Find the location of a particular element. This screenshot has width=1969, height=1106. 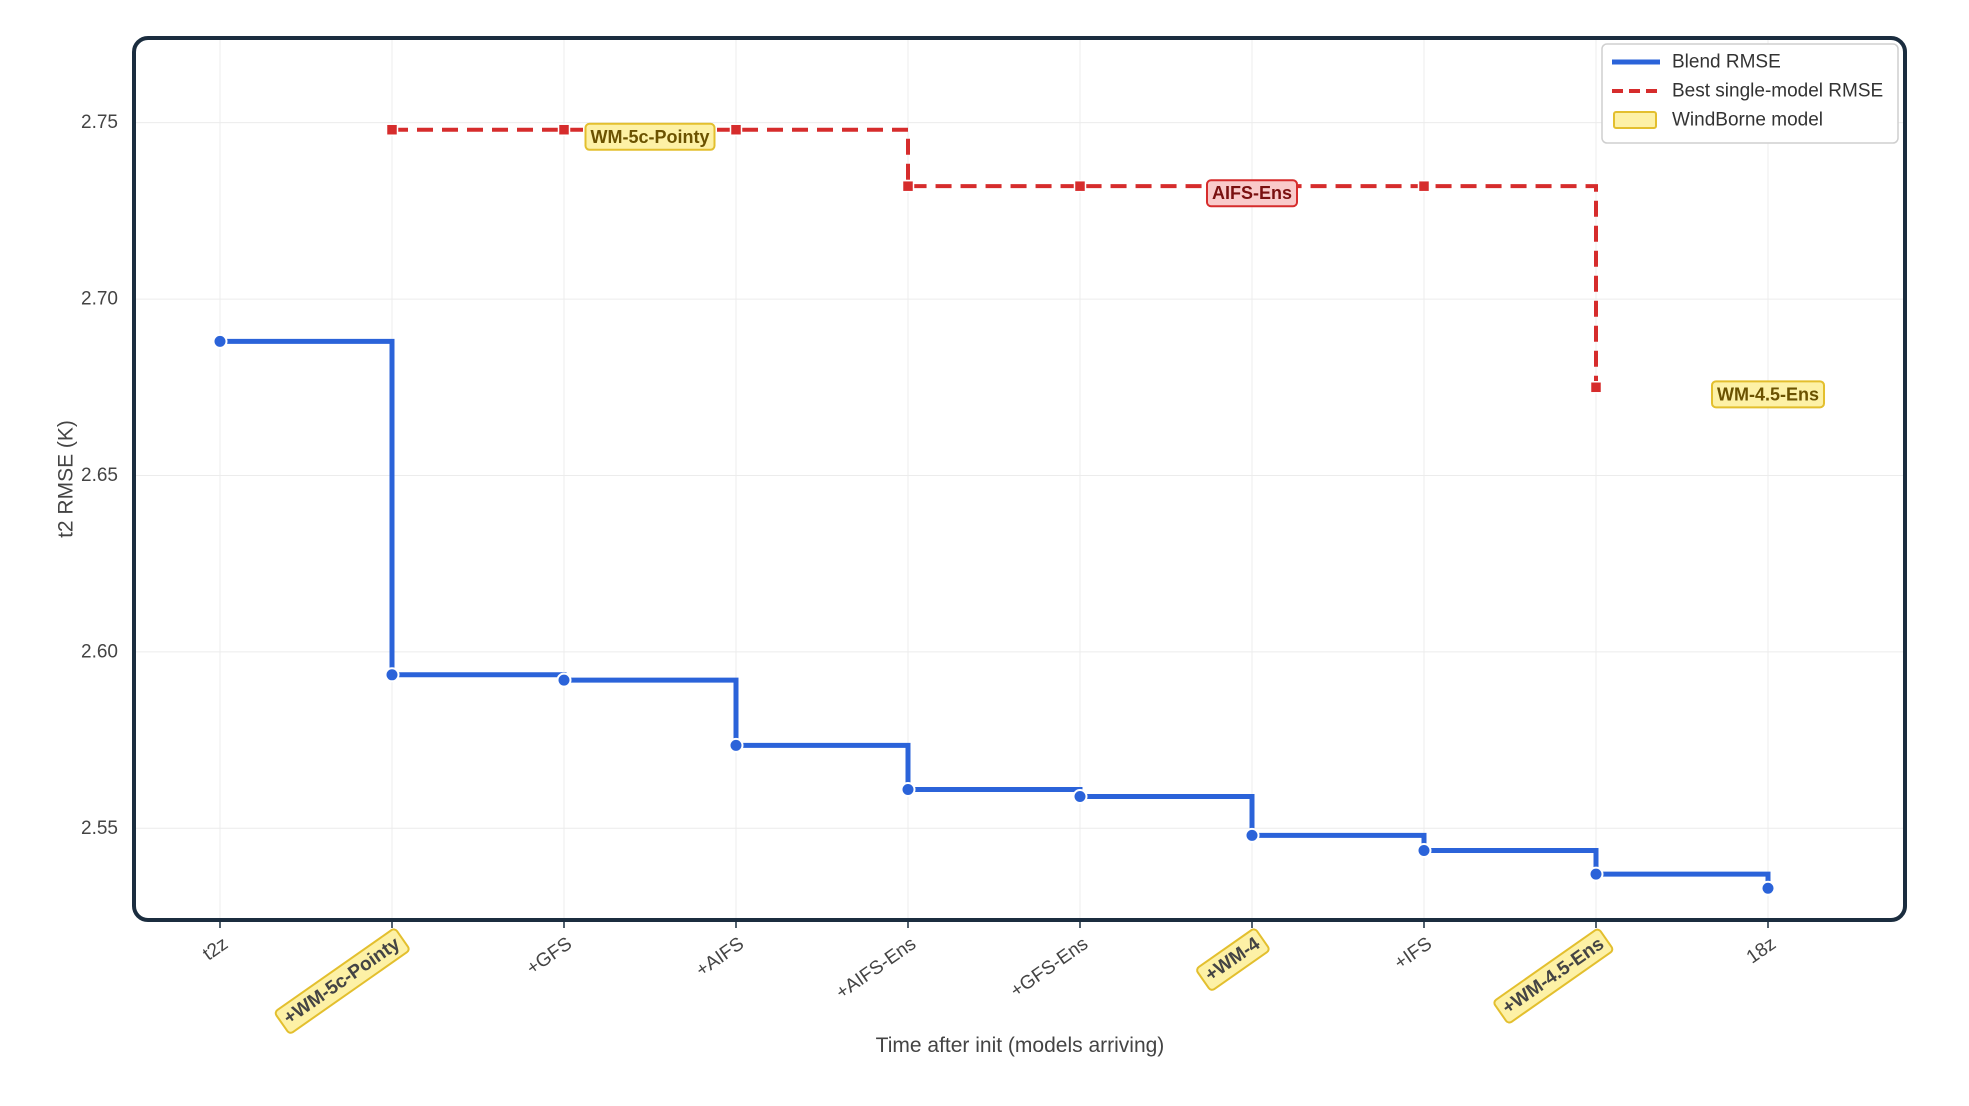

legend-best-label: Best single-model RMSE is located at coordinates (1777, 91).